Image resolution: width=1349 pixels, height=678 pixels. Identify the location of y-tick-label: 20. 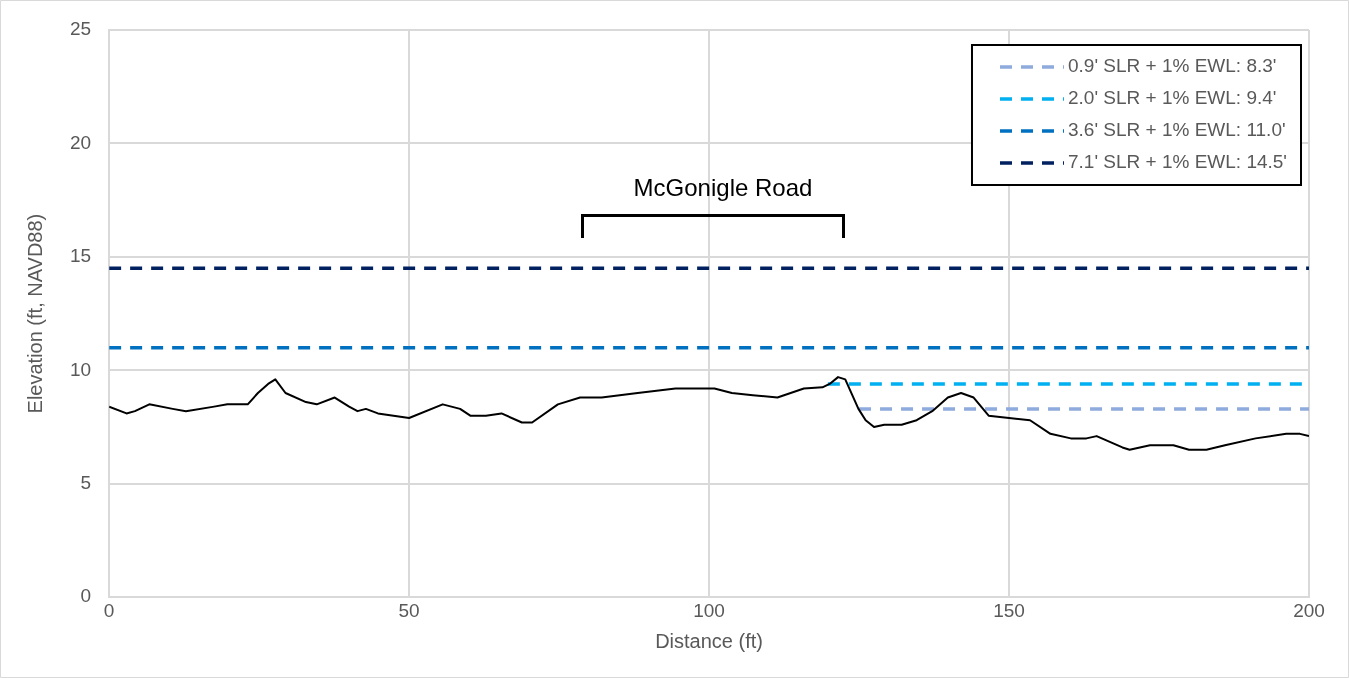
(80, 142).